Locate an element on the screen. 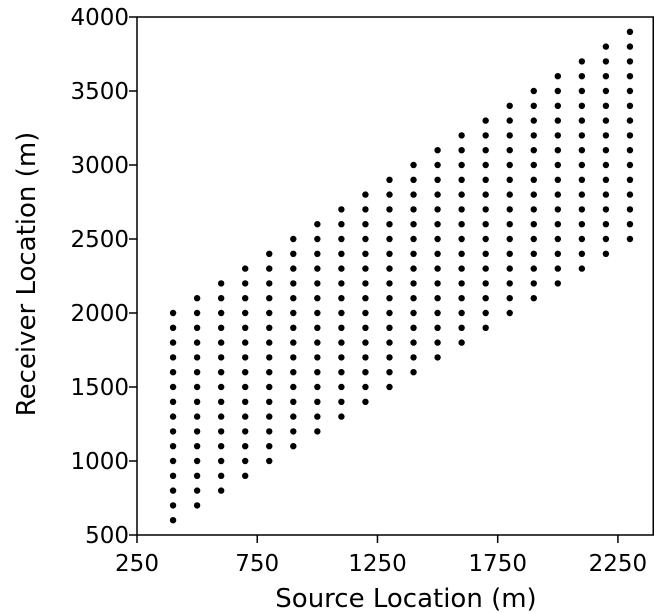 This screenshot has width=654, height=613. x-tick-label: 1250 is located at coordinates (377, 564).